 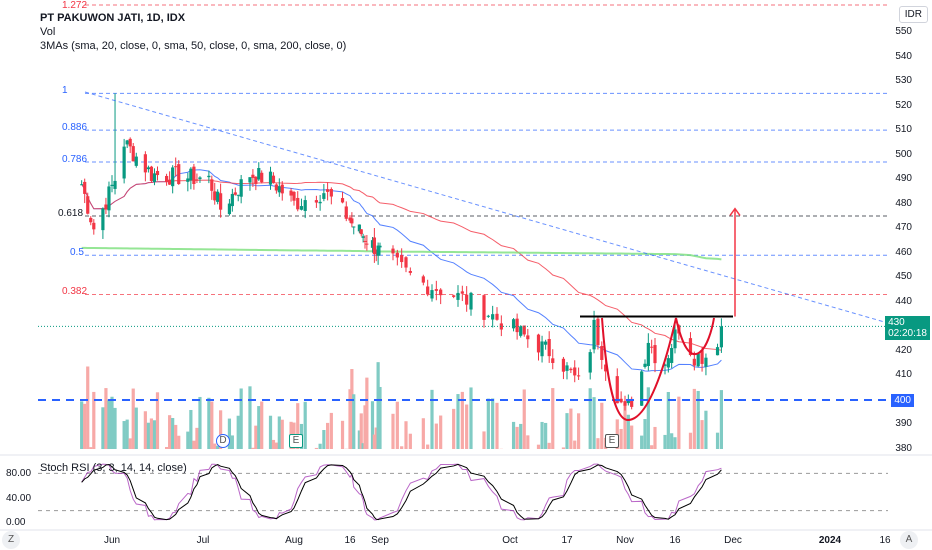 I want to click on stoch-tick: 0.00, so click(x=16, y=522).